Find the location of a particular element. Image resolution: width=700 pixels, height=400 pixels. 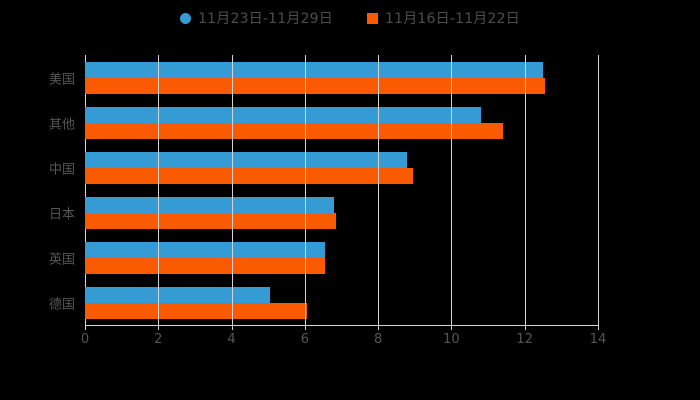

legend-circle-marker-icon is located at coordinates (186, 18).